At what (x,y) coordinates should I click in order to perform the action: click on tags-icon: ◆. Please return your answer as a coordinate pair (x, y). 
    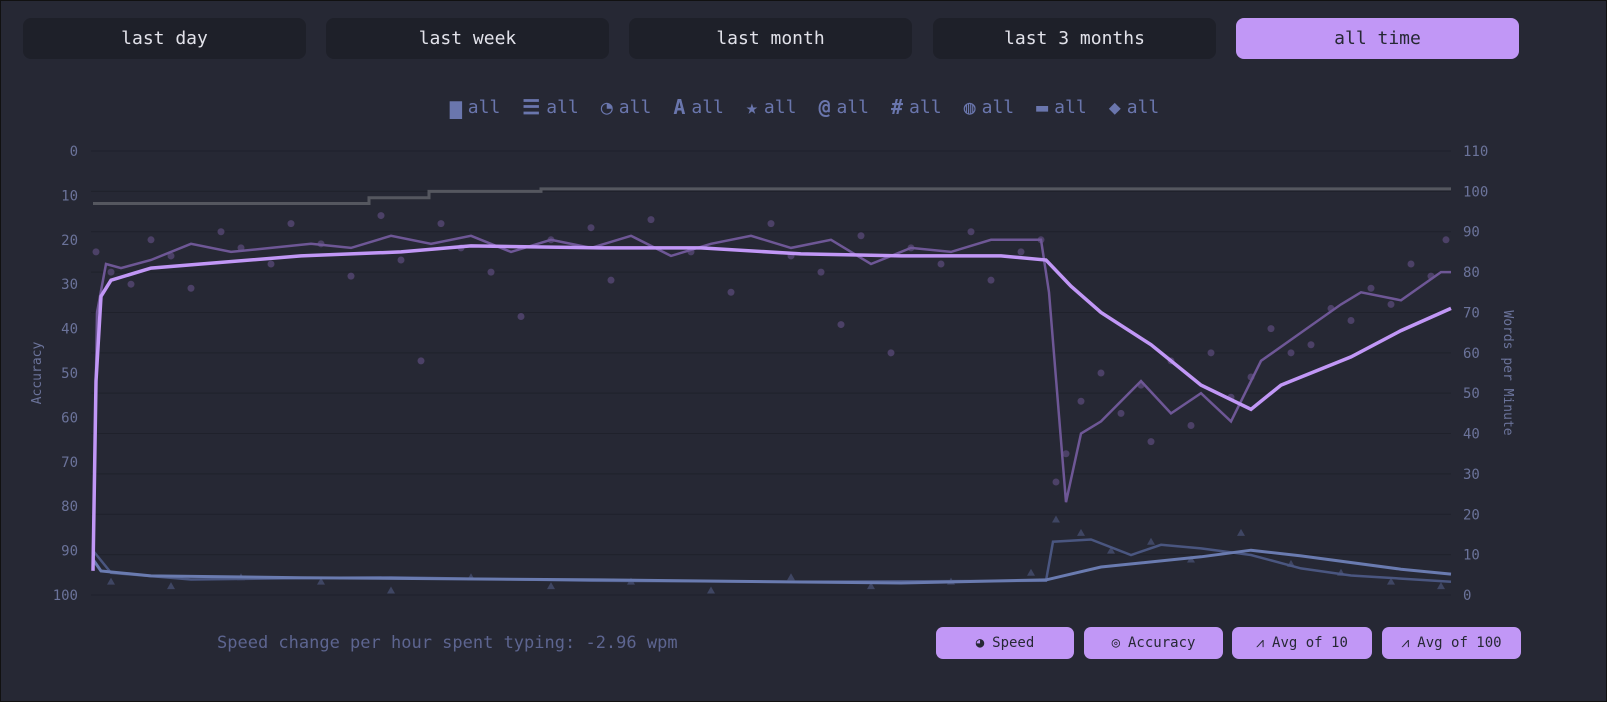
    Looking at the image, I should click on (1114, 107).